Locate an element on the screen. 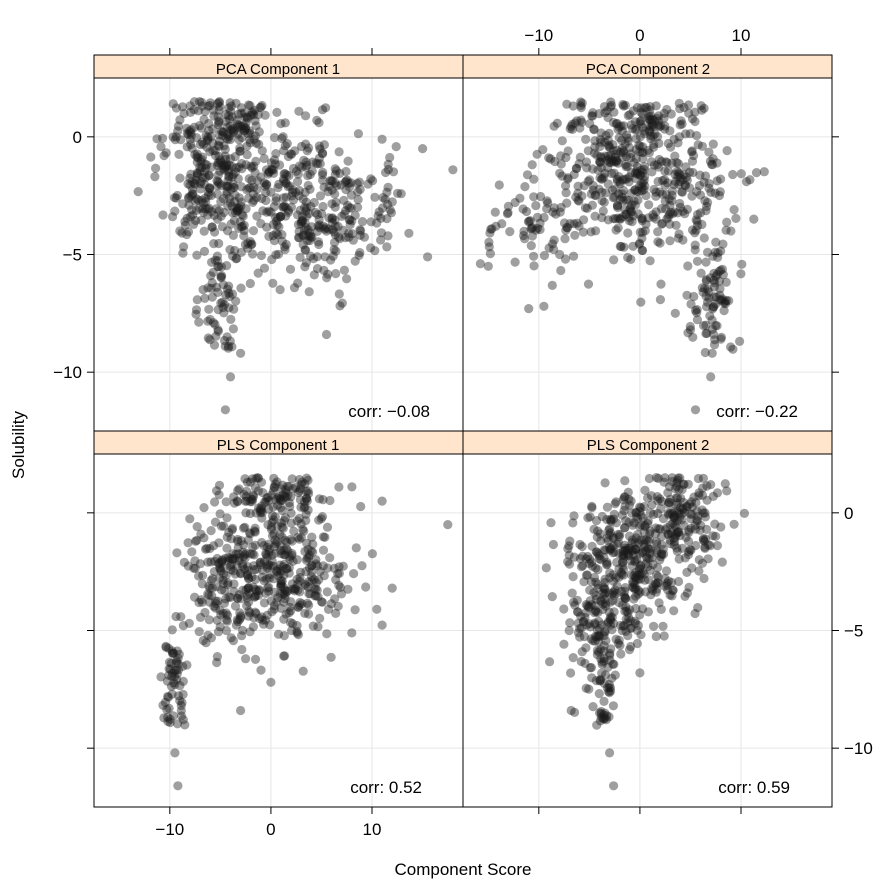  strip-title-pca-component-1: PCA Component 1 is located at coordinates (278, 69).